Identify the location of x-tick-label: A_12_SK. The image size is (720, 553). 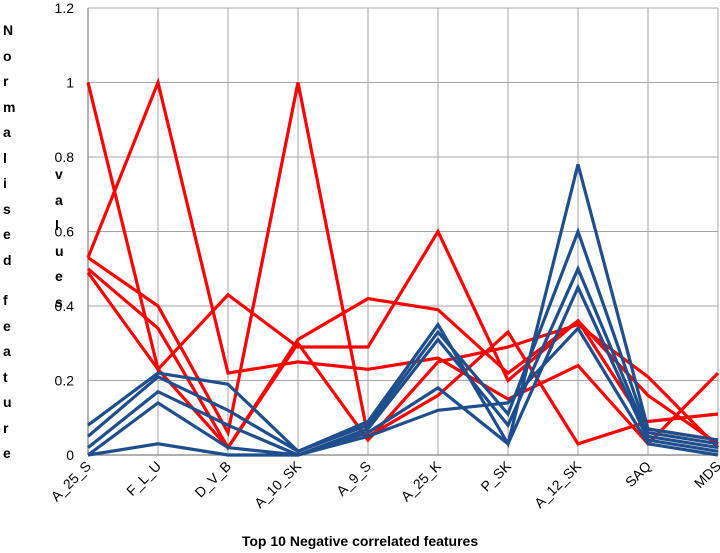
(558, 484).